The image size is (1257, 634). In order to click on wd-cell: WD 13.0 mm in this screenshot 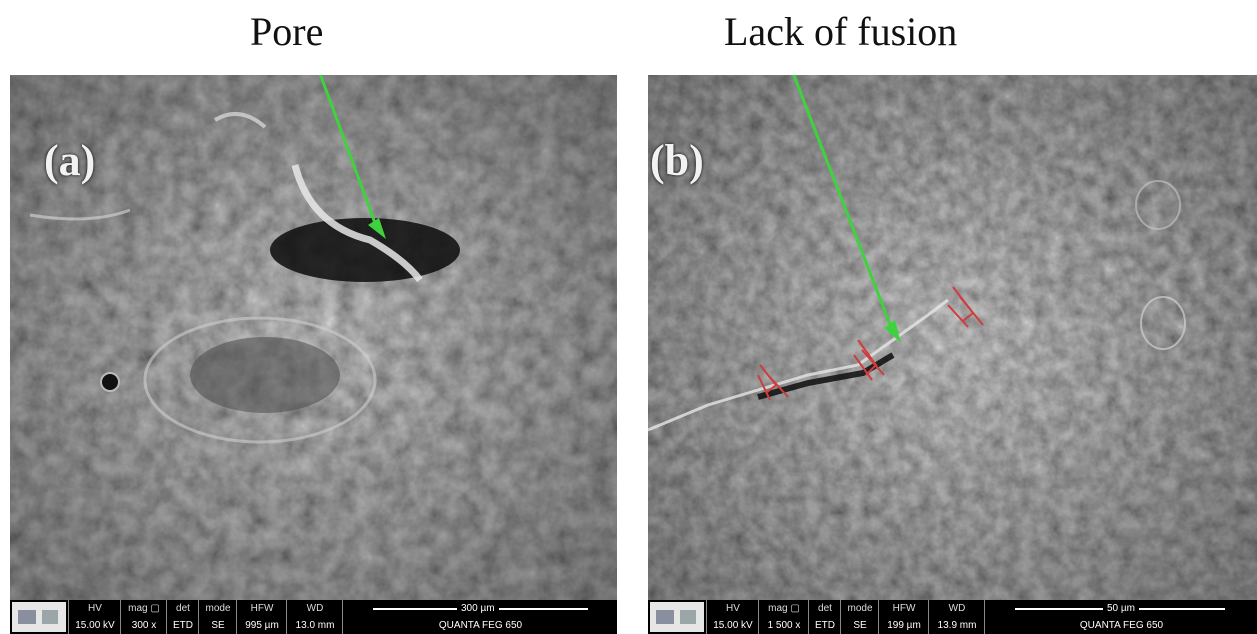, I will do `click(314, 617)`.